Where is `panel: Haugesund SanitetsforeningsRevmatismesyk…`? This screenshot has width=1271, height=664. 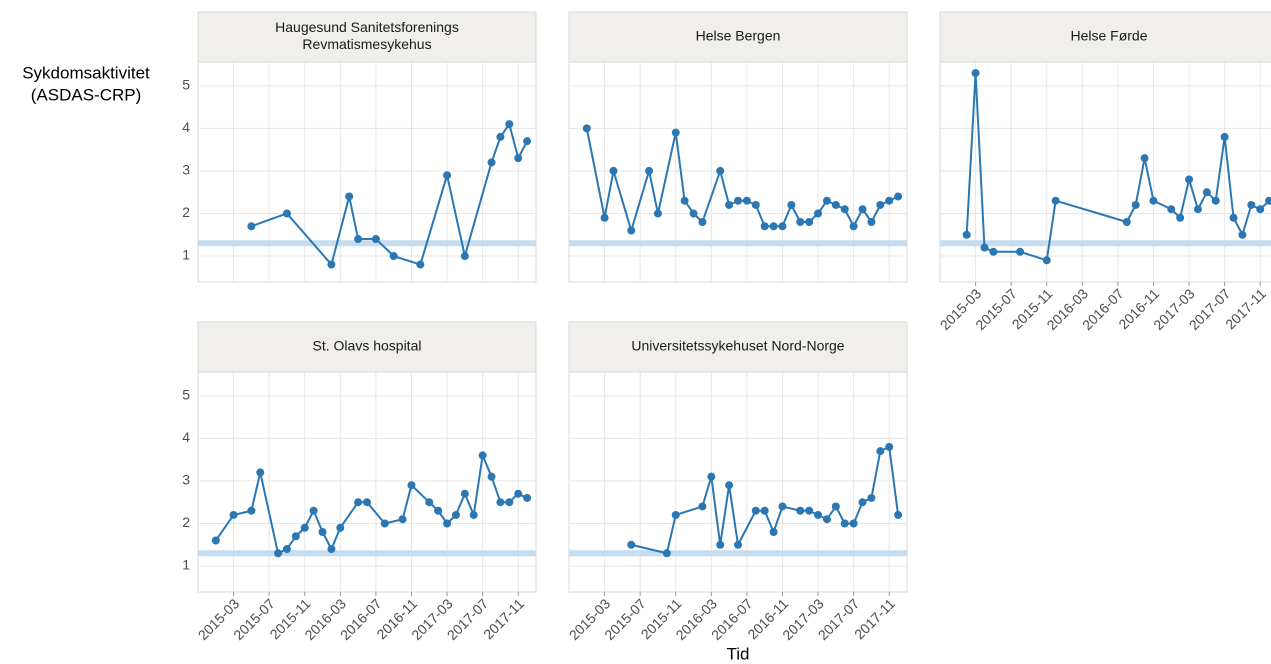
panel: Haugesund SanitetsforeningsRevmatismesyk… is located at coordinates (359, 147).